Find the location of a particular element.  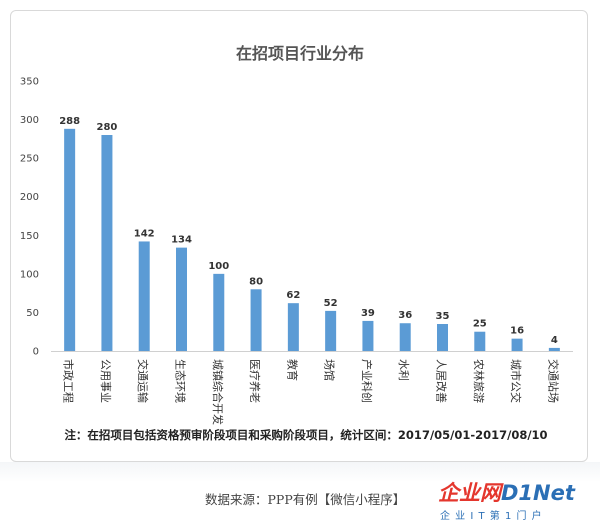

brand-logo: 企业网D1Net 企 业 I T 第 1 门 户 is located at coordinates (518, 501).